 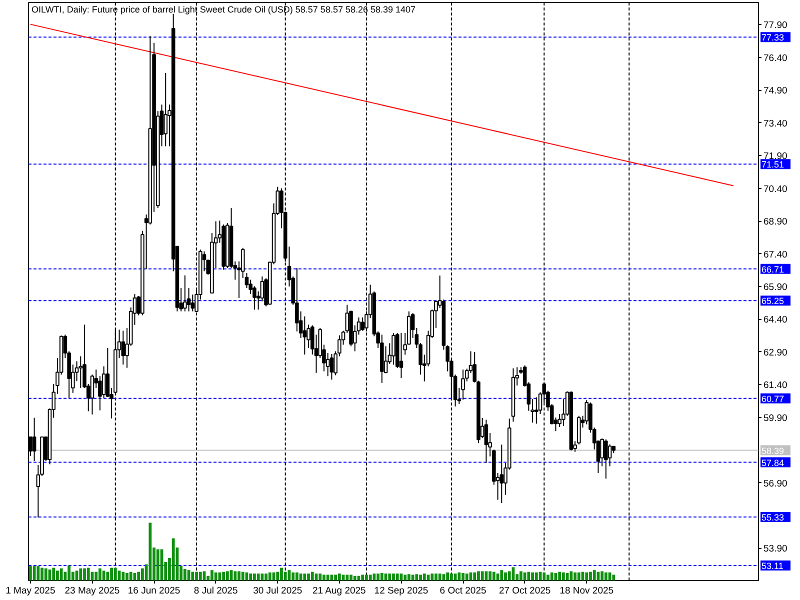 I want to click on y-tick-label: 67.40, so click(x=776, y=254).